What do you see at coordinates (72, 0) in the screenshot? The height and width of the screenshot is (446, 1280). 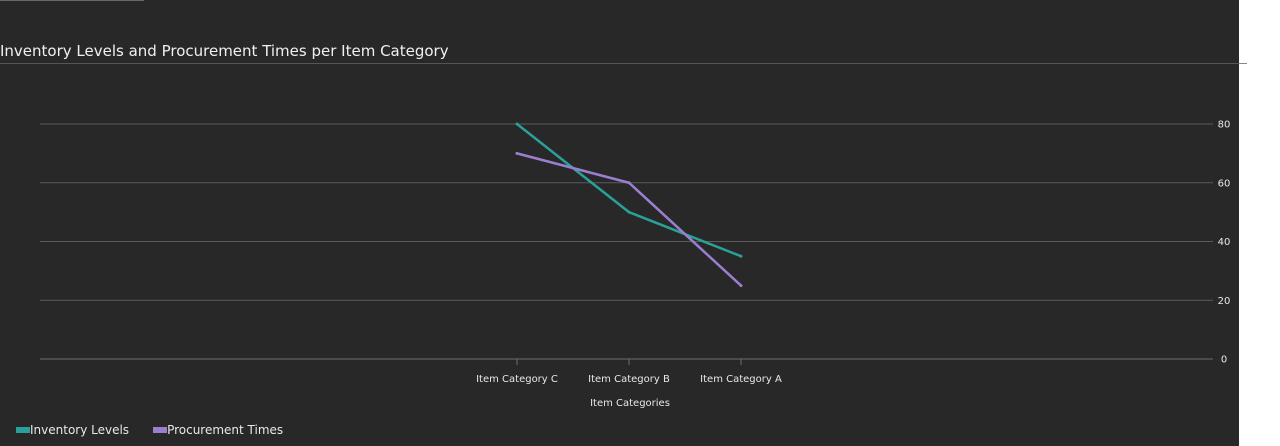 I see `top-tab-indicator` at bounding box center [72, 0].